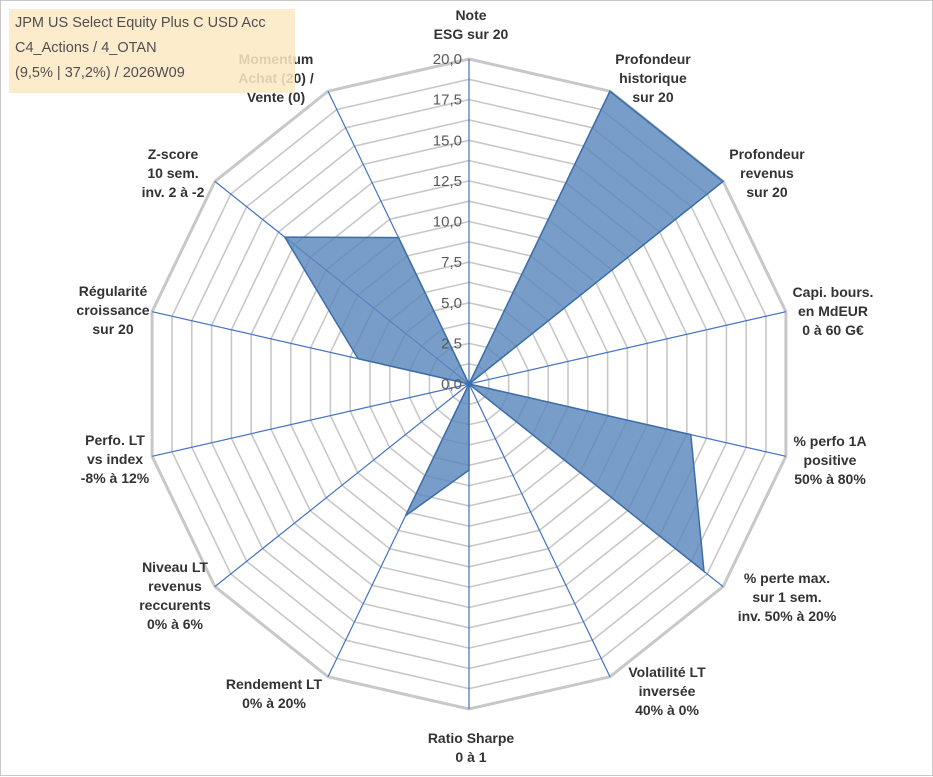 This screenshot has height=777, width=933. What do you see at coordinates (787, 578) in the screenshot?
I see `axis-label-line: % perte max.` at bounding box center [787, 578].